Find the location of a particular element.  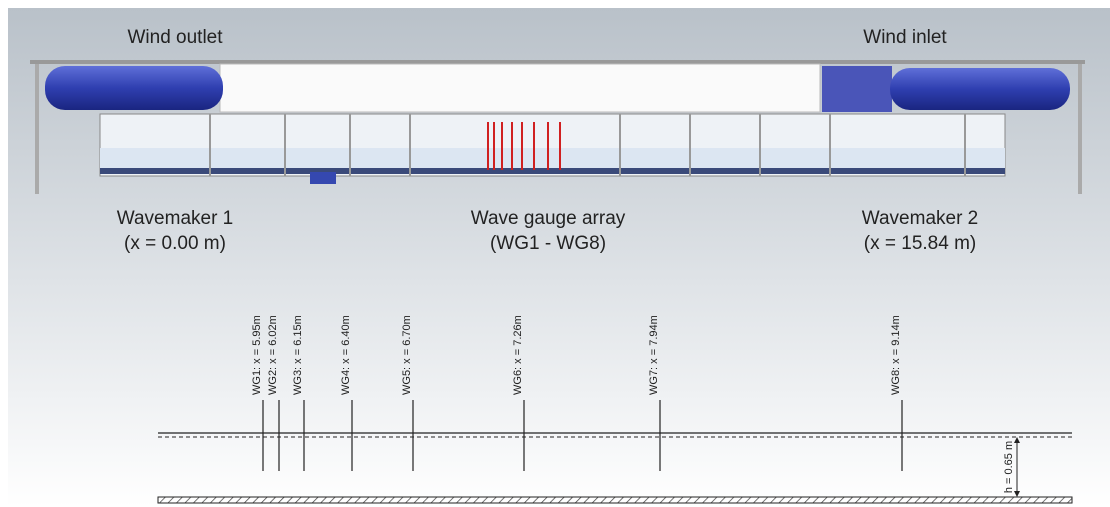

tank-floor is located at coordinates (552, 171).